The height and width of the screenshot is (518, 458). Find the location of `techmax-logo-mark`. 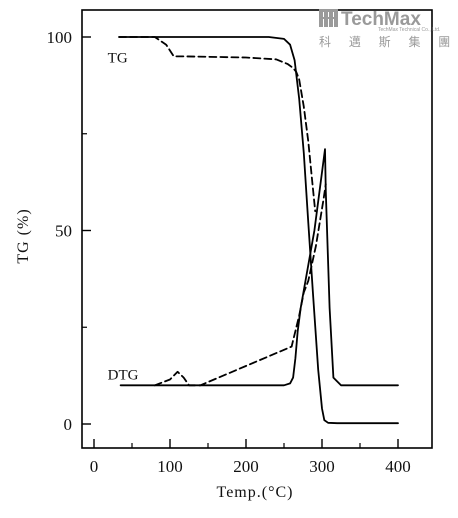

techmax-logo-mark is located at coordinates (328, 18).